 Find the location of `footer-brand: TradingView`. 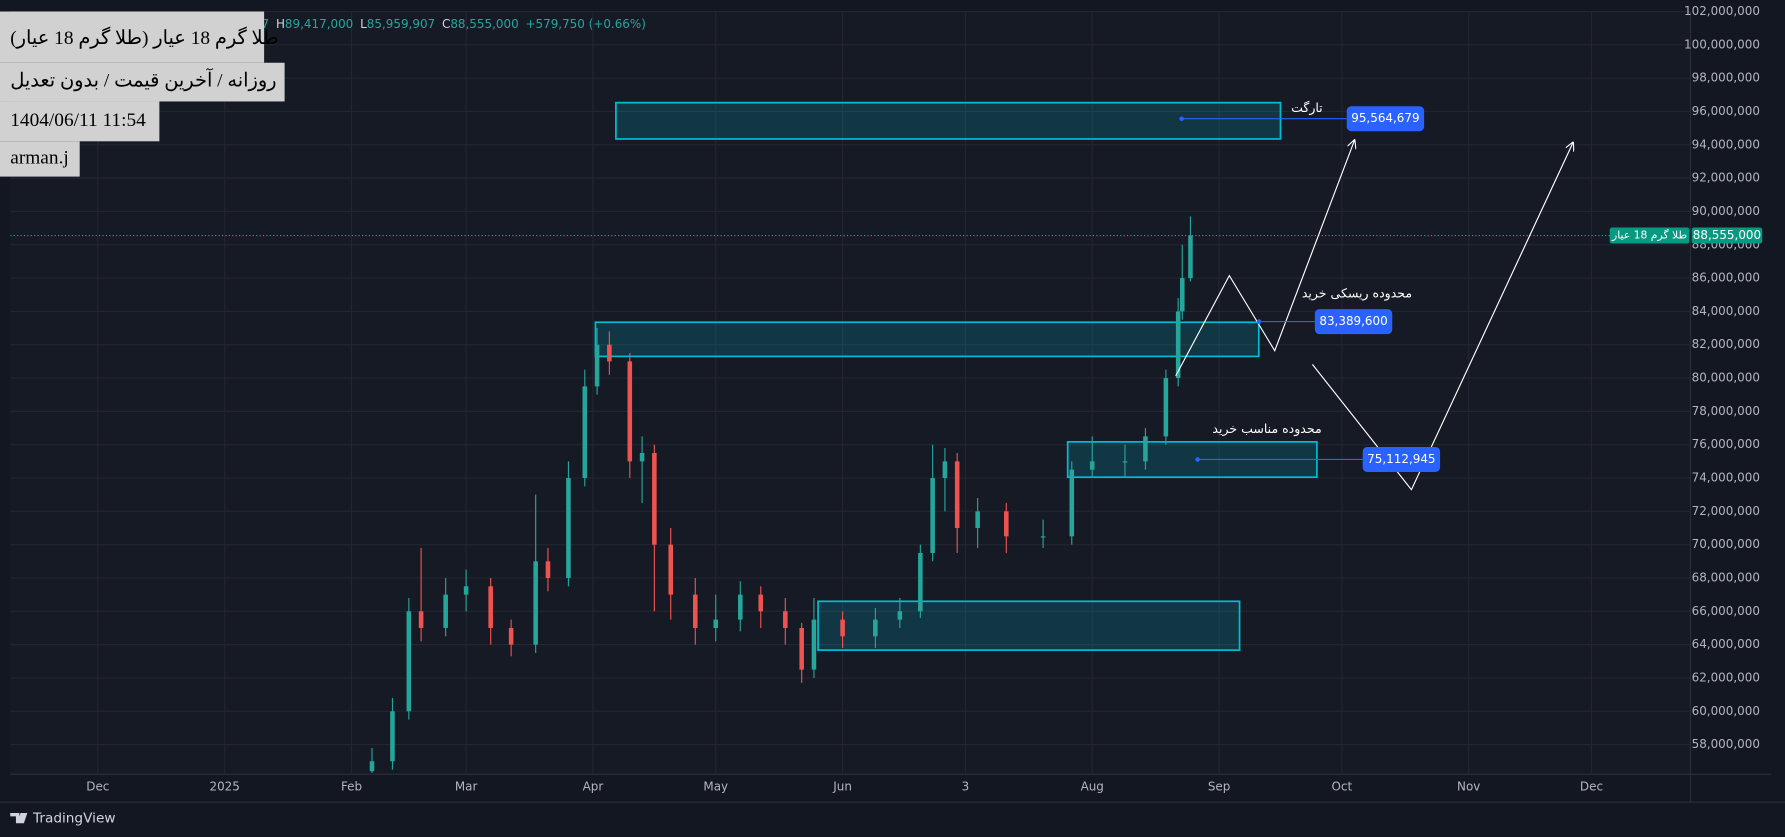

footer-brand: TradingView is located at coordinates (74, 819).